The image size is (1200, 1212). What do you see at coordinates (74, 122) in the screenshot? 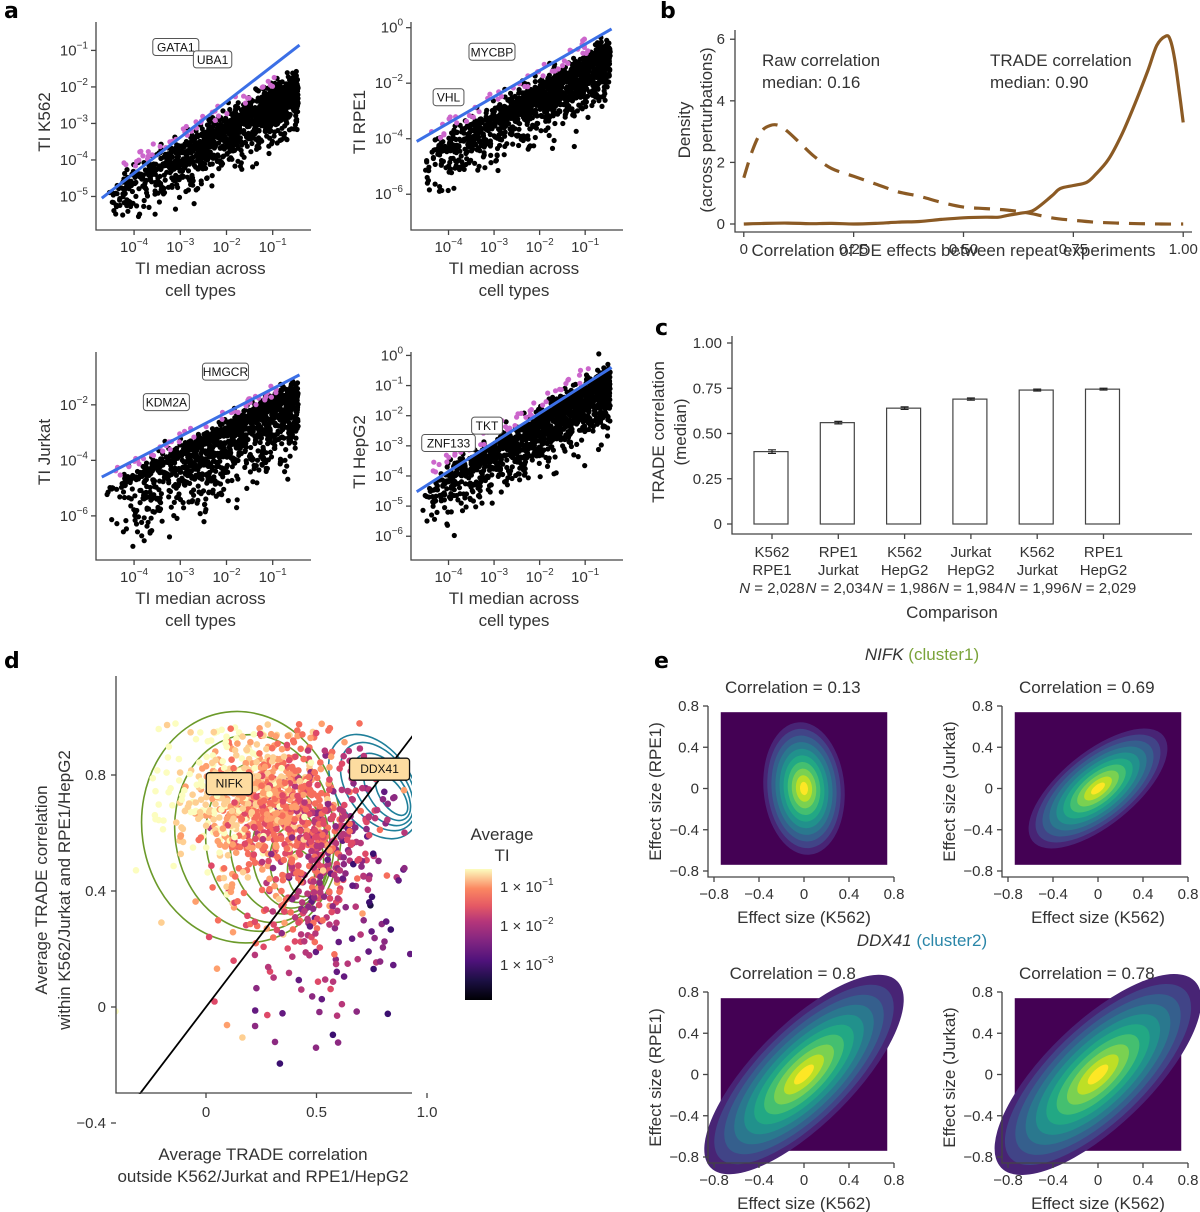
I see `y-tick-label: 10⁻³` at bounding box center [74, 122].